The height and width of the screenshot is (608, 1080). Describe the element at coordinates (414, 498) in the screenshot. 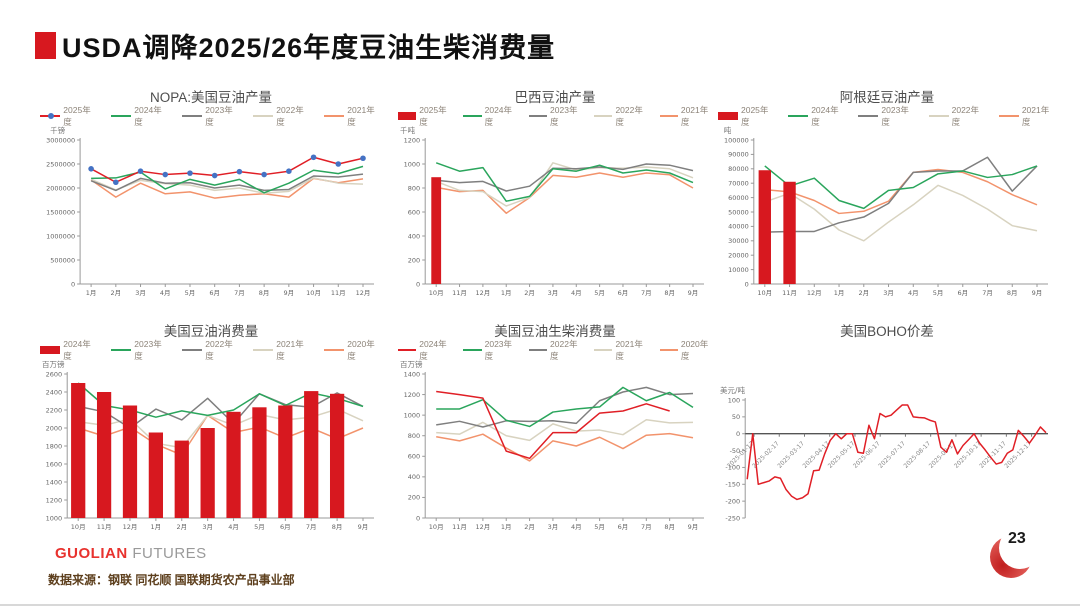

I see `svg-text: 200` at that location.